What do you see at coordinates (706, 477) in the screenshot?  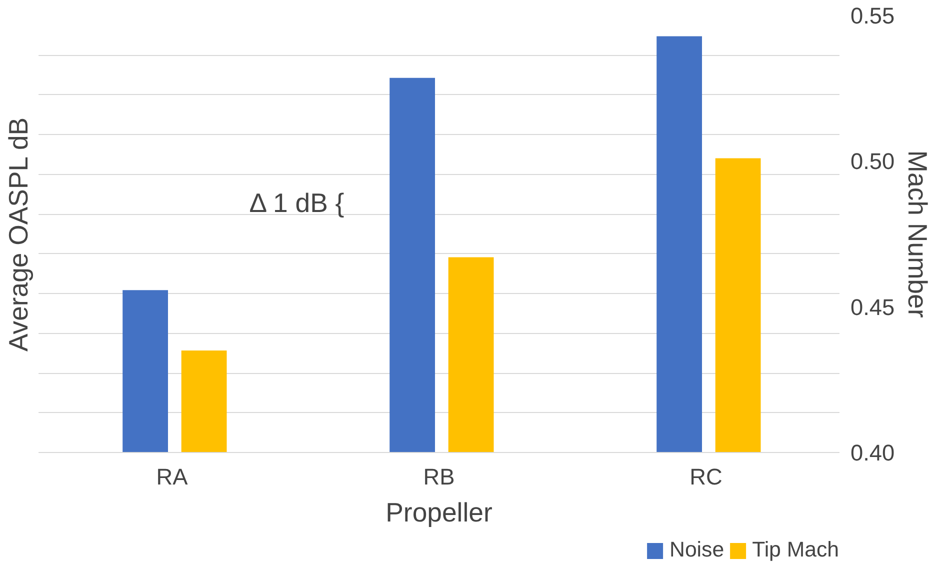 I see `x-tick-label: RC` at bounding box center [706, 477].